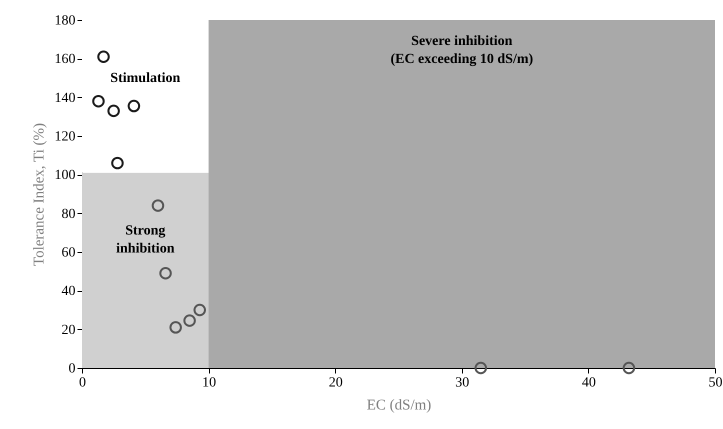  Describe the element at coordinates (65, 176) in the screenshot. I see `y-tick-label: 100` at that location.